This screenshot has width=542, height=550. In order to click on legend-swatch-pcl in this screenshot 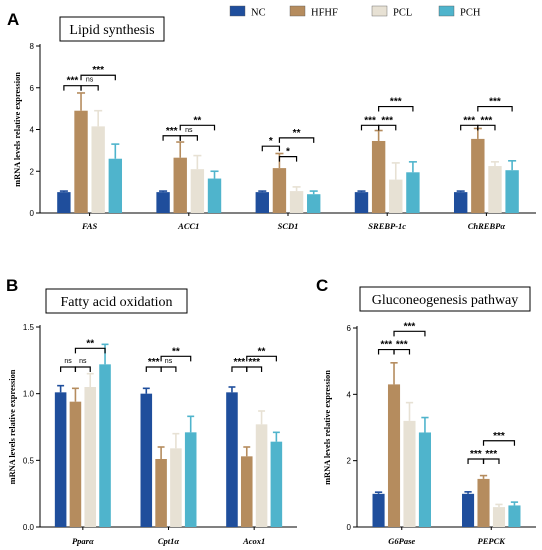, I will do `click(379, 11)`.